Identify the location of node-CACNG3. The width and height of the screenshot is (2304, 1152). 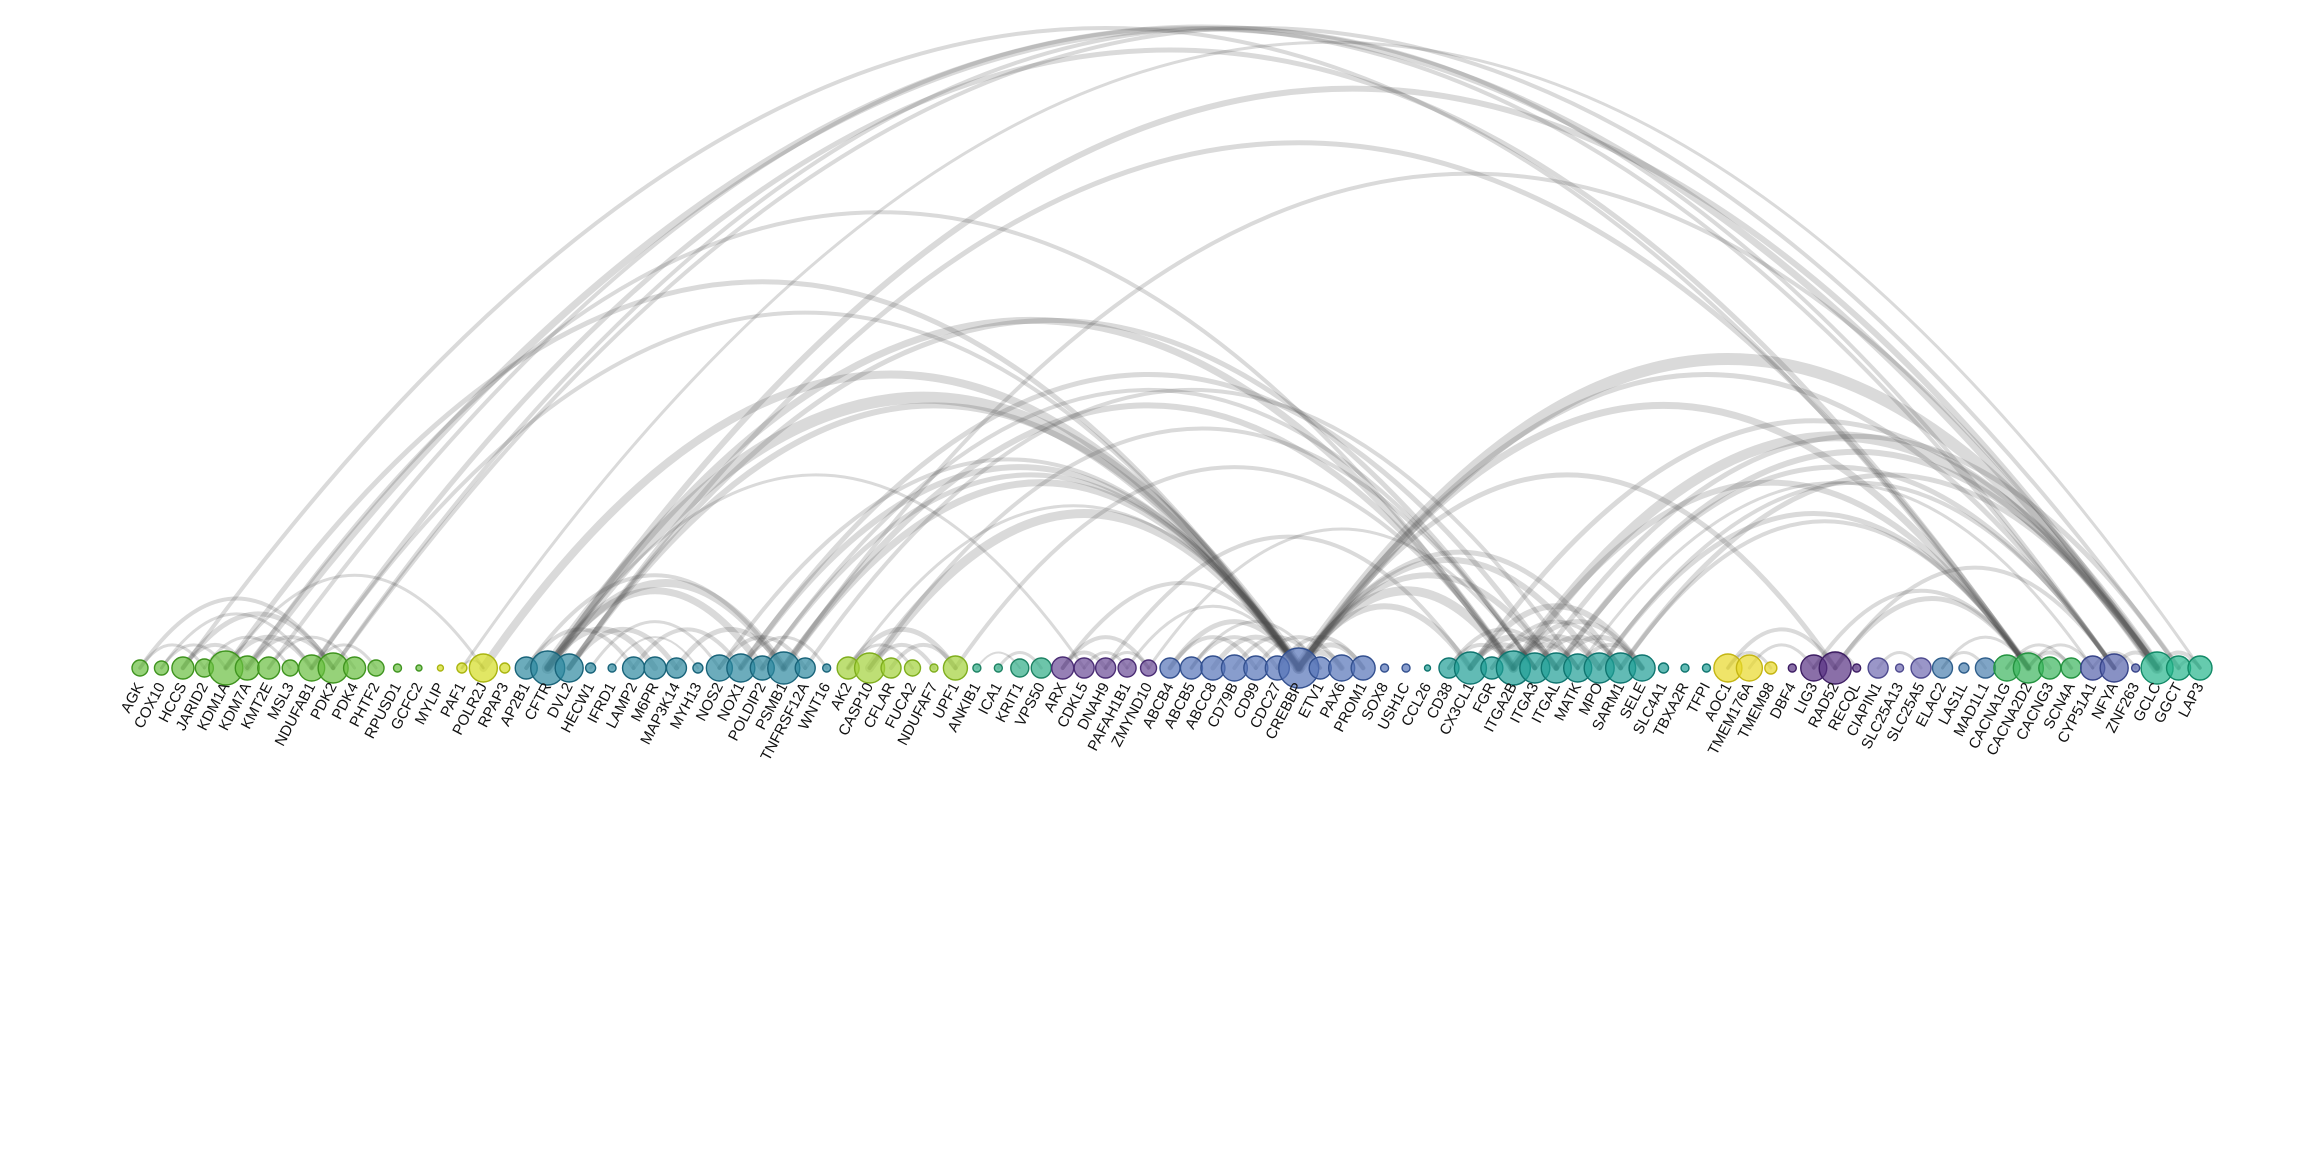
(2050, 668).